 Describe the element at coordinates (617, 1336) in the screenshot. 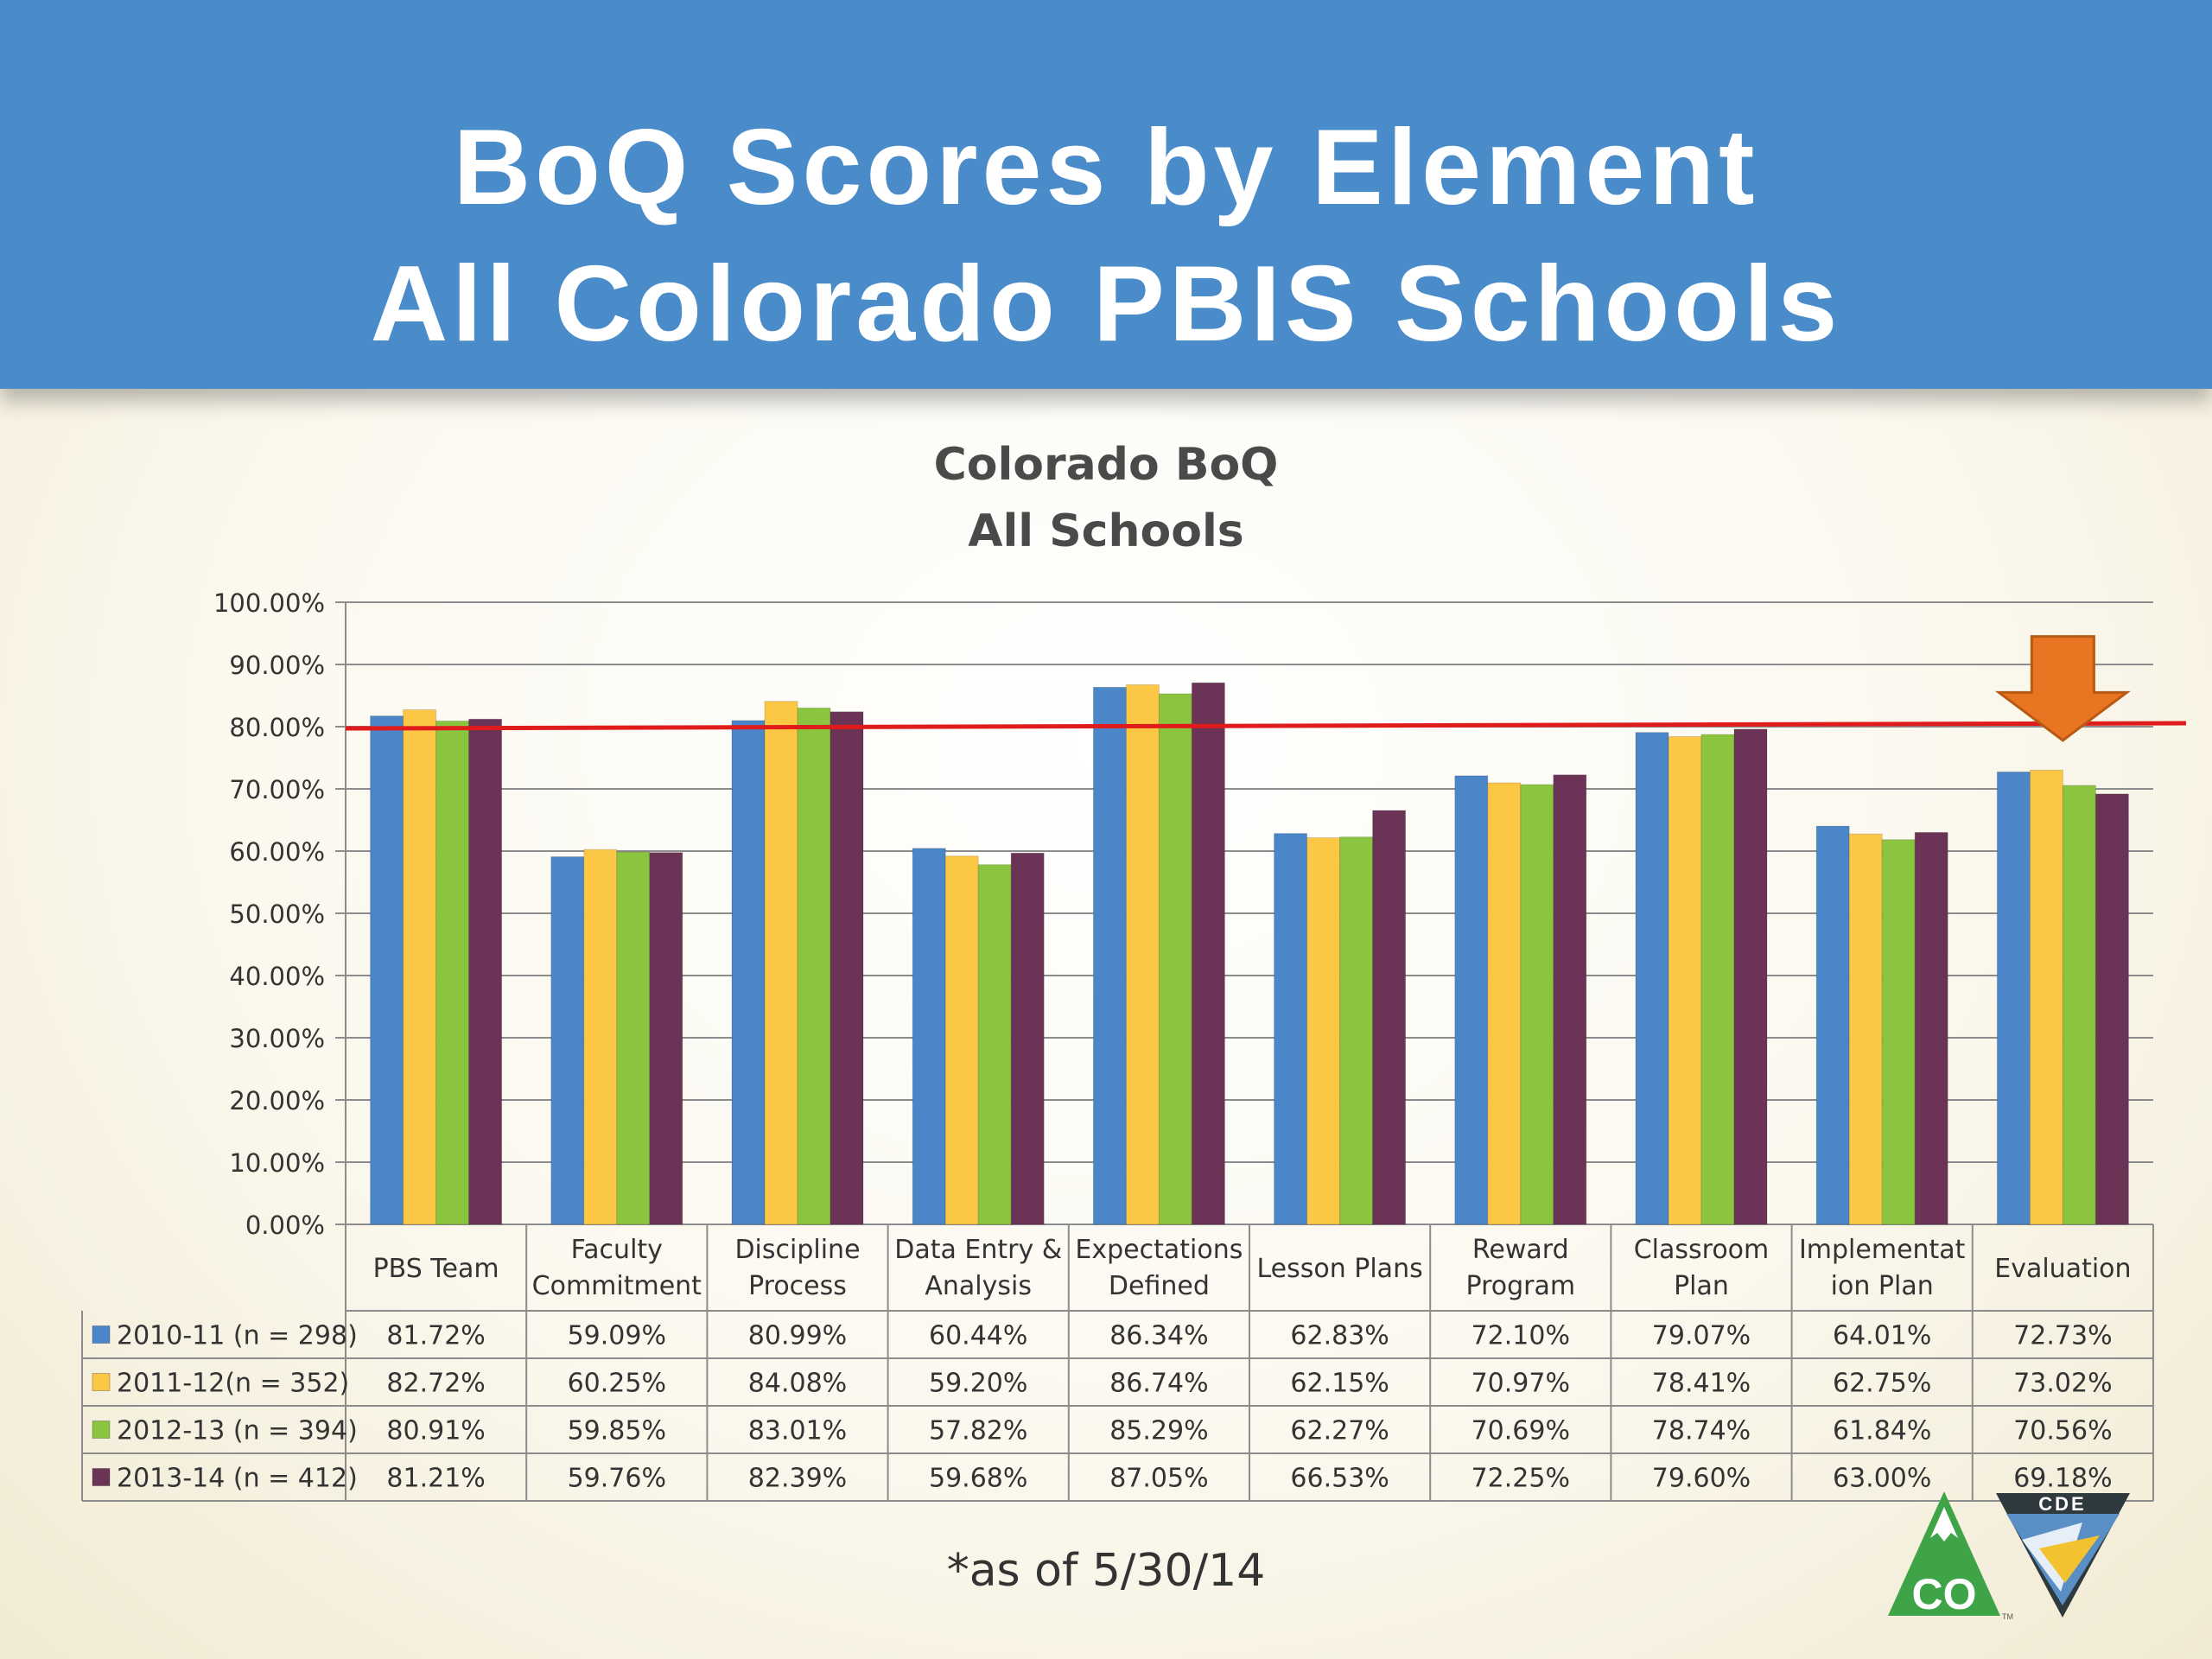

I see `data-label: 59.09%` at that location.